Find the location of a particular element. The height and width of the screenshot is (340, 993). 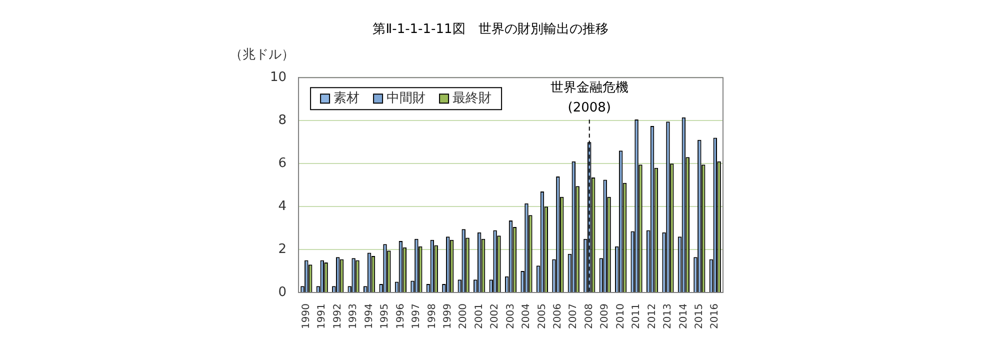

x-tick-label: 2014 is located at coordinates (684, 317).